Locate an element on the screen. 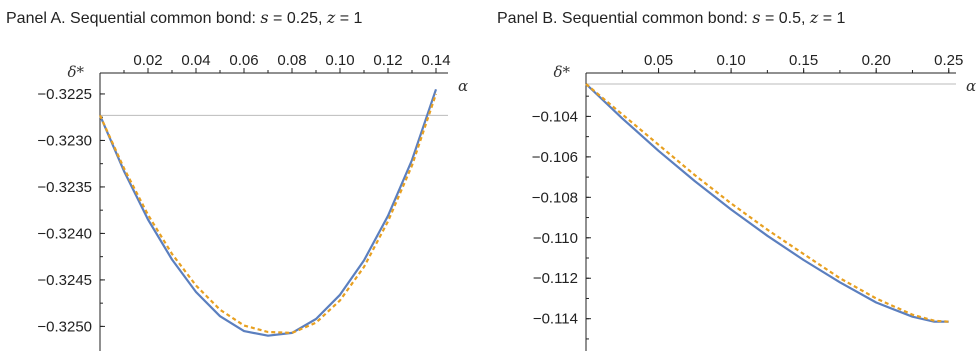 The width and height of the screenshot is (976, 353). panel-b-x-axis-label: α is located at coordinates (971, 86).